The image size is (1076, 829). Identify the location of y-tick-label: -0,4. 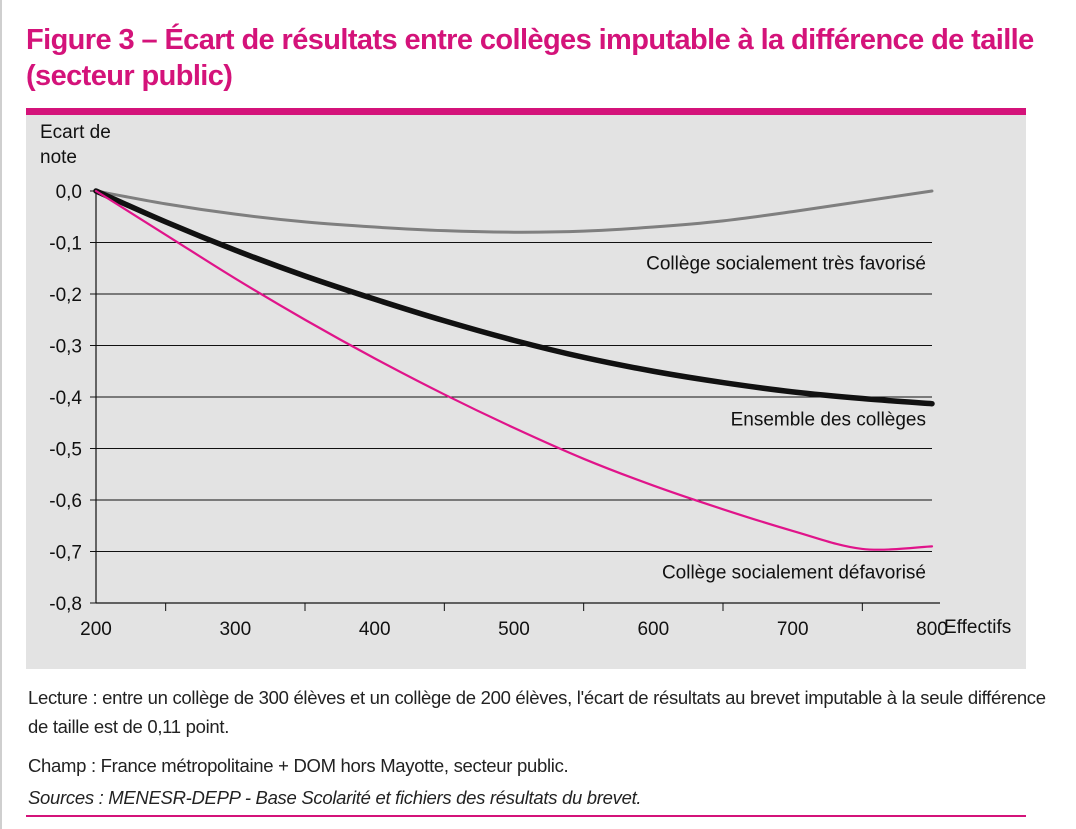
(65, 398).